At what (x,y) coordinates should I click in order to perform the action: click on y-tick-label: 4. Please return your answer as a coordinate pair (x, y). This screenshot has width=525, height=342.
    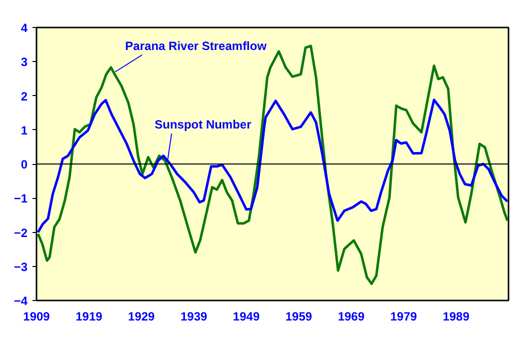
    Looking at the image, I should click on (24, 28).